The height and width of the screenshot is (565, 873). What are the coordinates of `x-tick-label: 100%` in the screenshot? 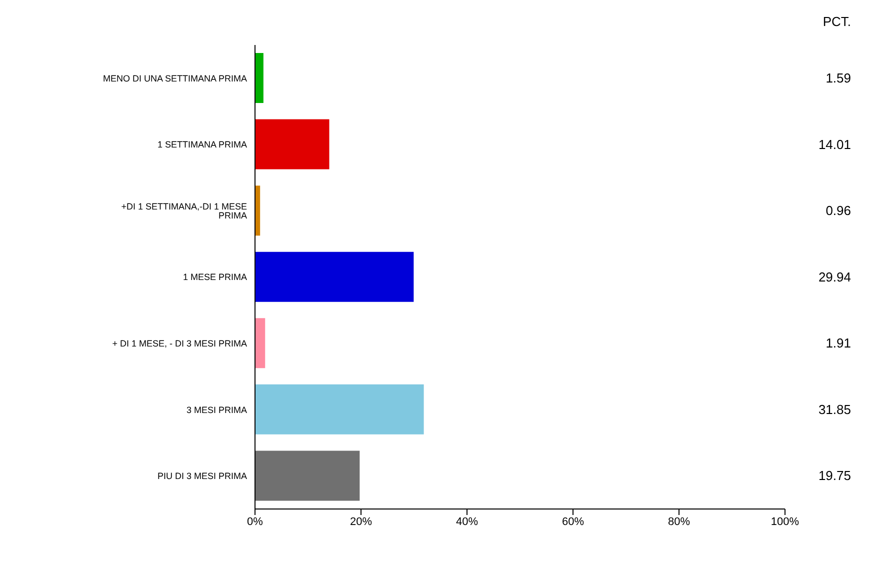 It's located at (785, 522).